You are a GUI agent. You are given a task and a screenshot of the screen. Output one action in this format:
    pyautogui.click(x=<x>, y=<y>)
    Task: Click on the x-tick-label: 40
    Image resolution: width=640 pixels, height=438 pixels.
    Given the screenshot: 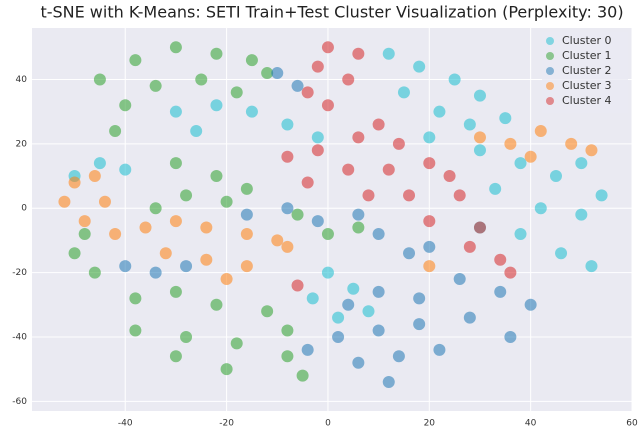 What is the action you would take?
    pyautogui.click(x=531, y=424)
    